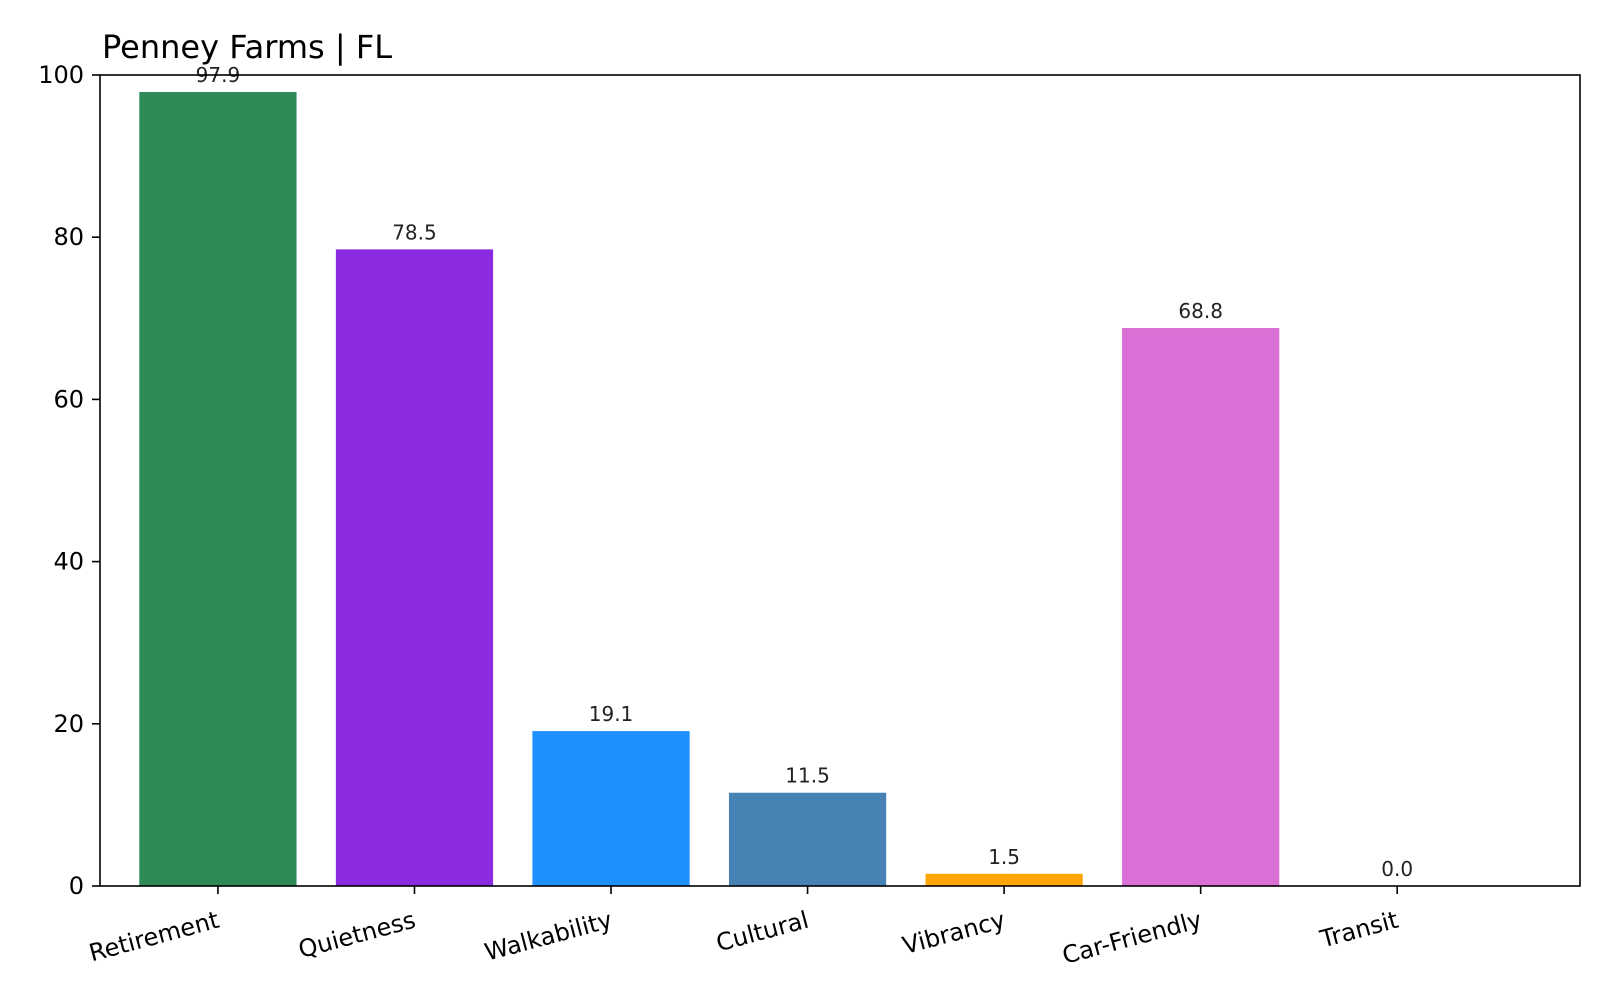 Image resolution: width=1600 pixels, height=1004 pixels. I want to click on bar-retirement, so click(218, 489).